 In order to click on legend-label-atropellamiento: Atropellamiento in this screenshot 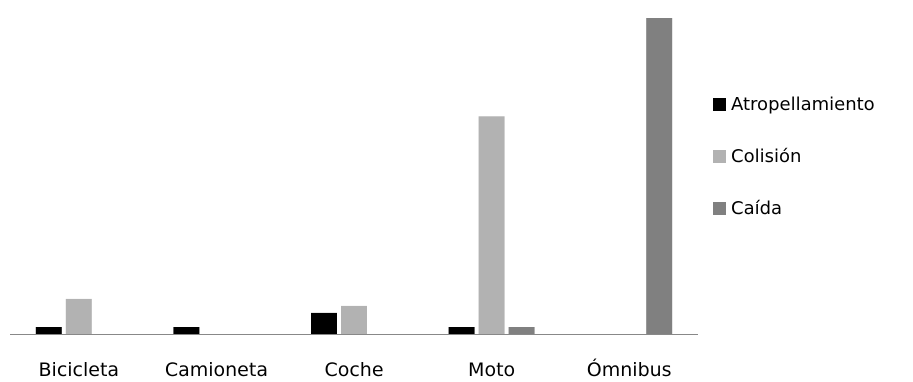, I will do `click(803, 104)`.